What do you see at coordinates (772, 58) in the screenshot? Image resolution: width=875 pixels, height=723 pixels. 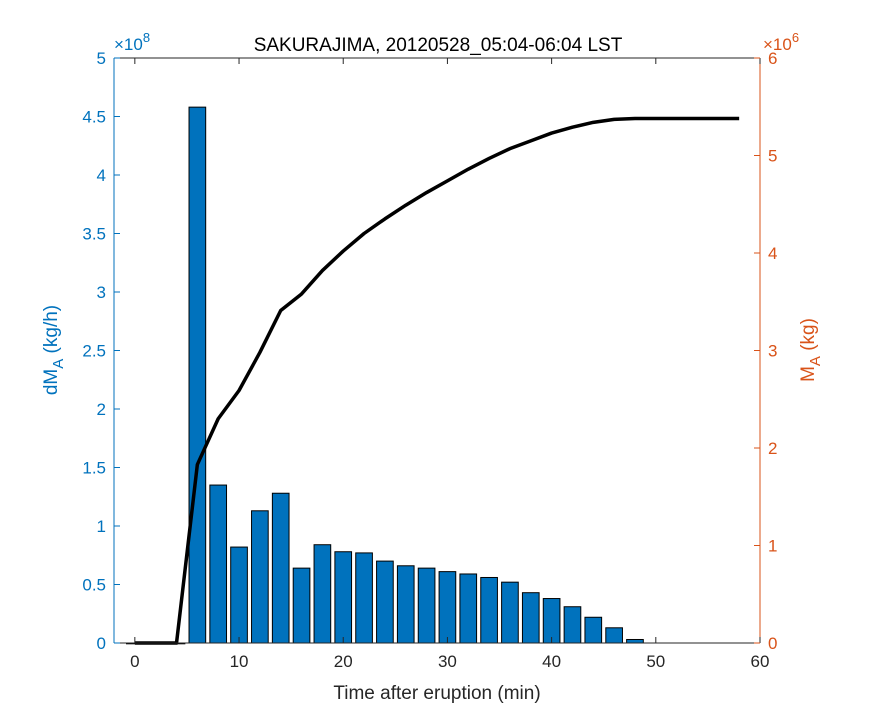 I see `right-y-tick-label: 6` at bounding box center [772, 58].